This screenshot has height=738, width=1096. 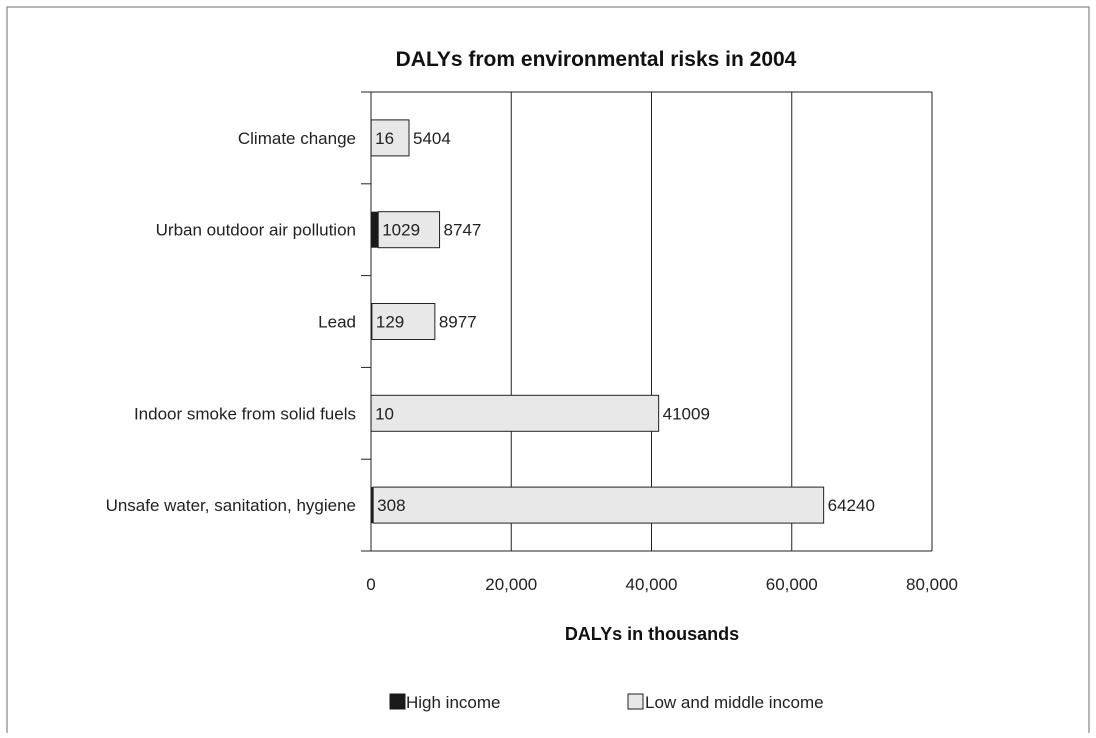 I want to click on x-tick-label-0: 0, so click(x=370, y=584).